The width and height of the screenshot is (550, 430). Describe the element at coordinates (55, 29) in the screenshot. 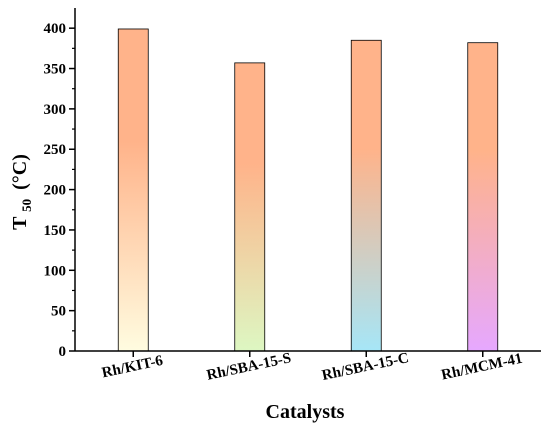

I see `y-tick-label: 400` at that location.